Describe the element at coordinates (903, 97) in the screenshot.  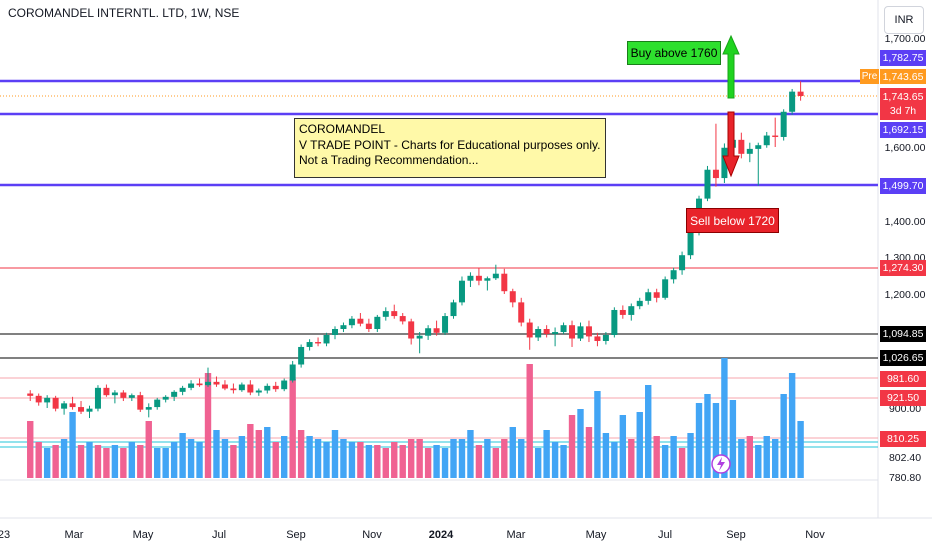
I see `last-price-value: 1,743.65` at that location.